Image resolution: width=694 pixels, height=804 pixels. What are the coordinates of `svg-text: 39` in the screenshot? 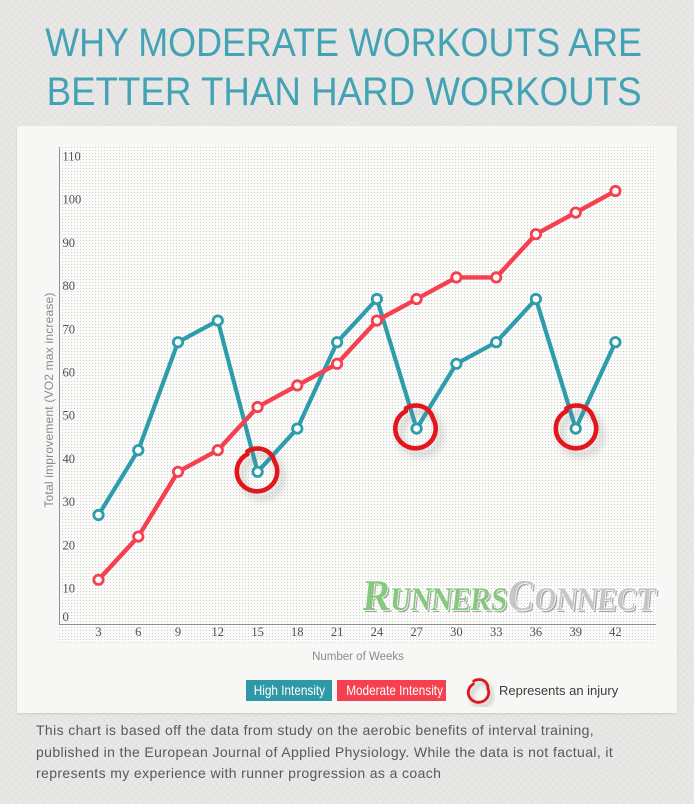 It's located at (575, 632).